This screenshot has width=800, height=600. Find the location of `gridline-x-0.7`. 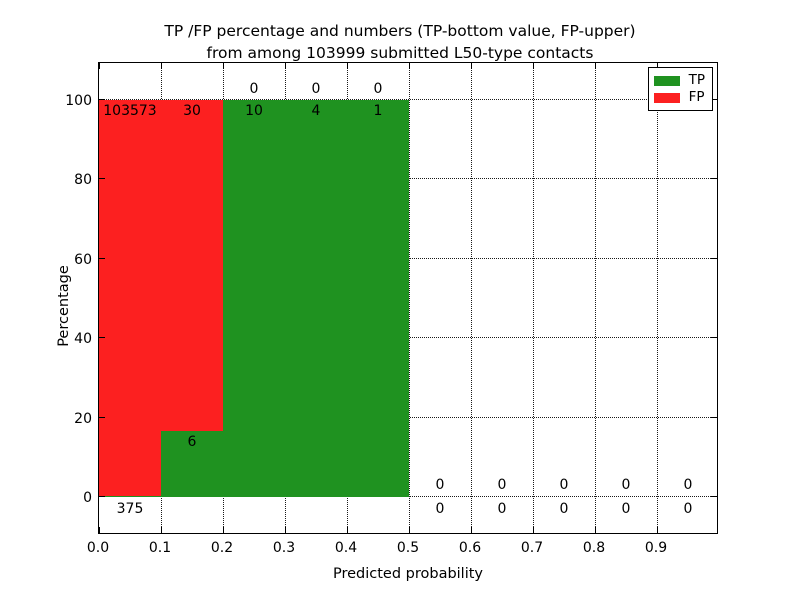

gridline-x-0.7 is located at coordinates (533, 298).